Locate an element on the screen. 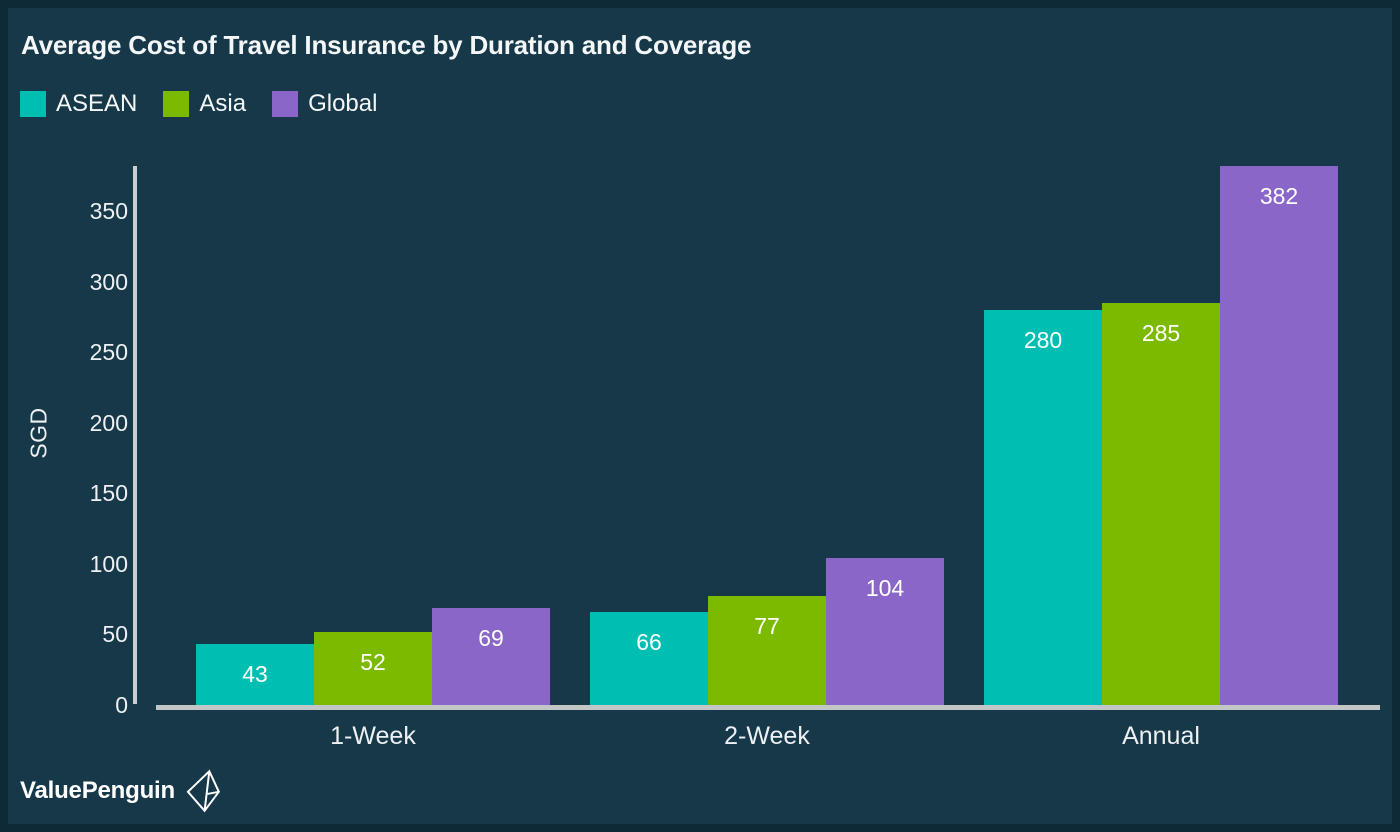  bar-global-2-week: 104 is located at coordinates (885, 631).